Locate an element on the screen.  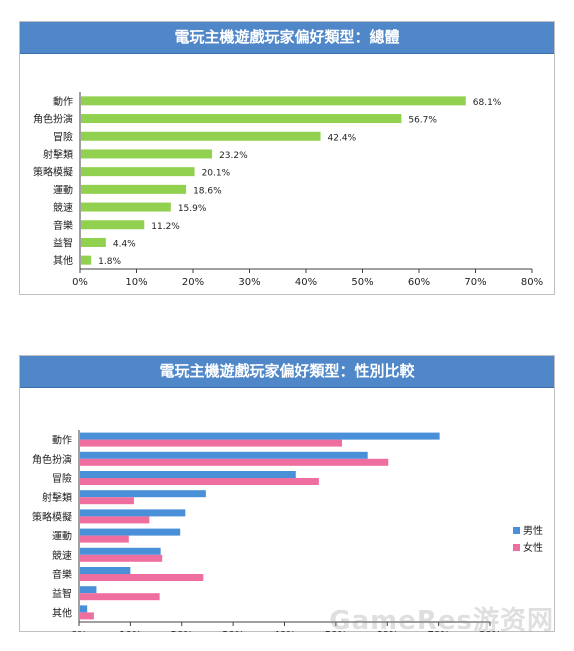
value-label: 56.7% is located at coordinates (422, 121).